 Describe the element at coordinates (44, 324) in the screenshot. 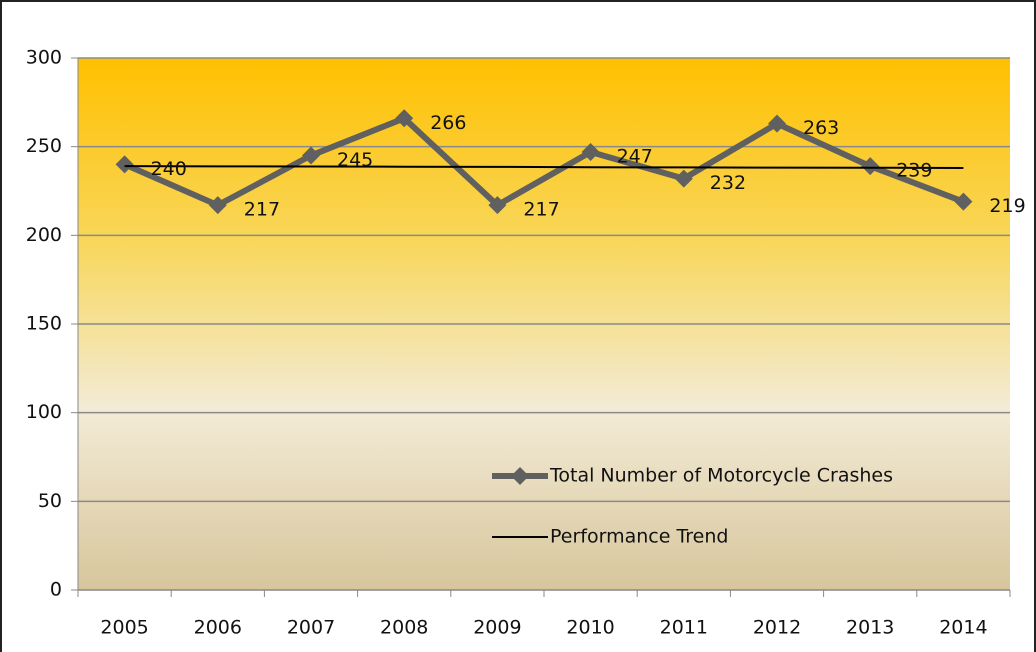

I see `y-tick-label: 150` at that location.